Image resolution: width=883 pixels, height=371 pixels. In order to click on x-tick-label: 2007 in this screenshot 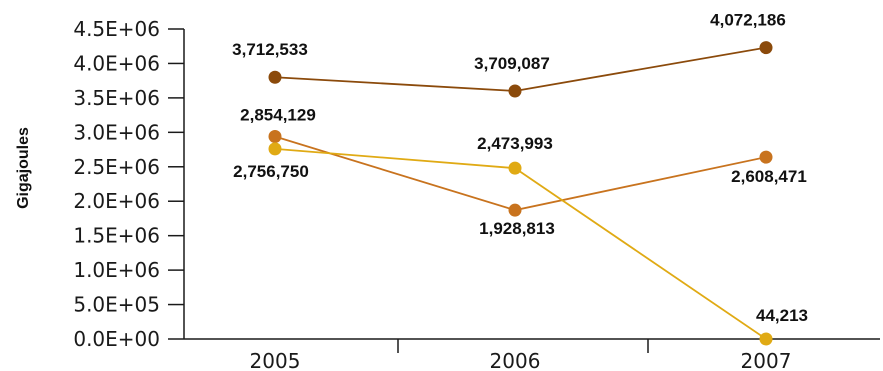, I will do `click(766, 360)`.